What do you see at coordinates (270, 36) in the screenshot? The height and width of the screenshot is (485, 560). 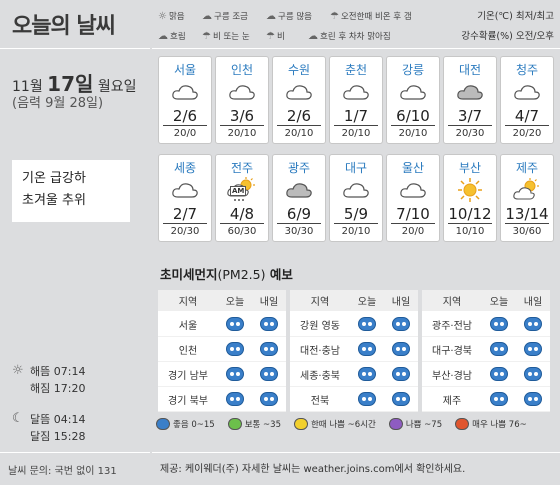 I see `rain-icon: ☂` at bounding box center [270, 36].